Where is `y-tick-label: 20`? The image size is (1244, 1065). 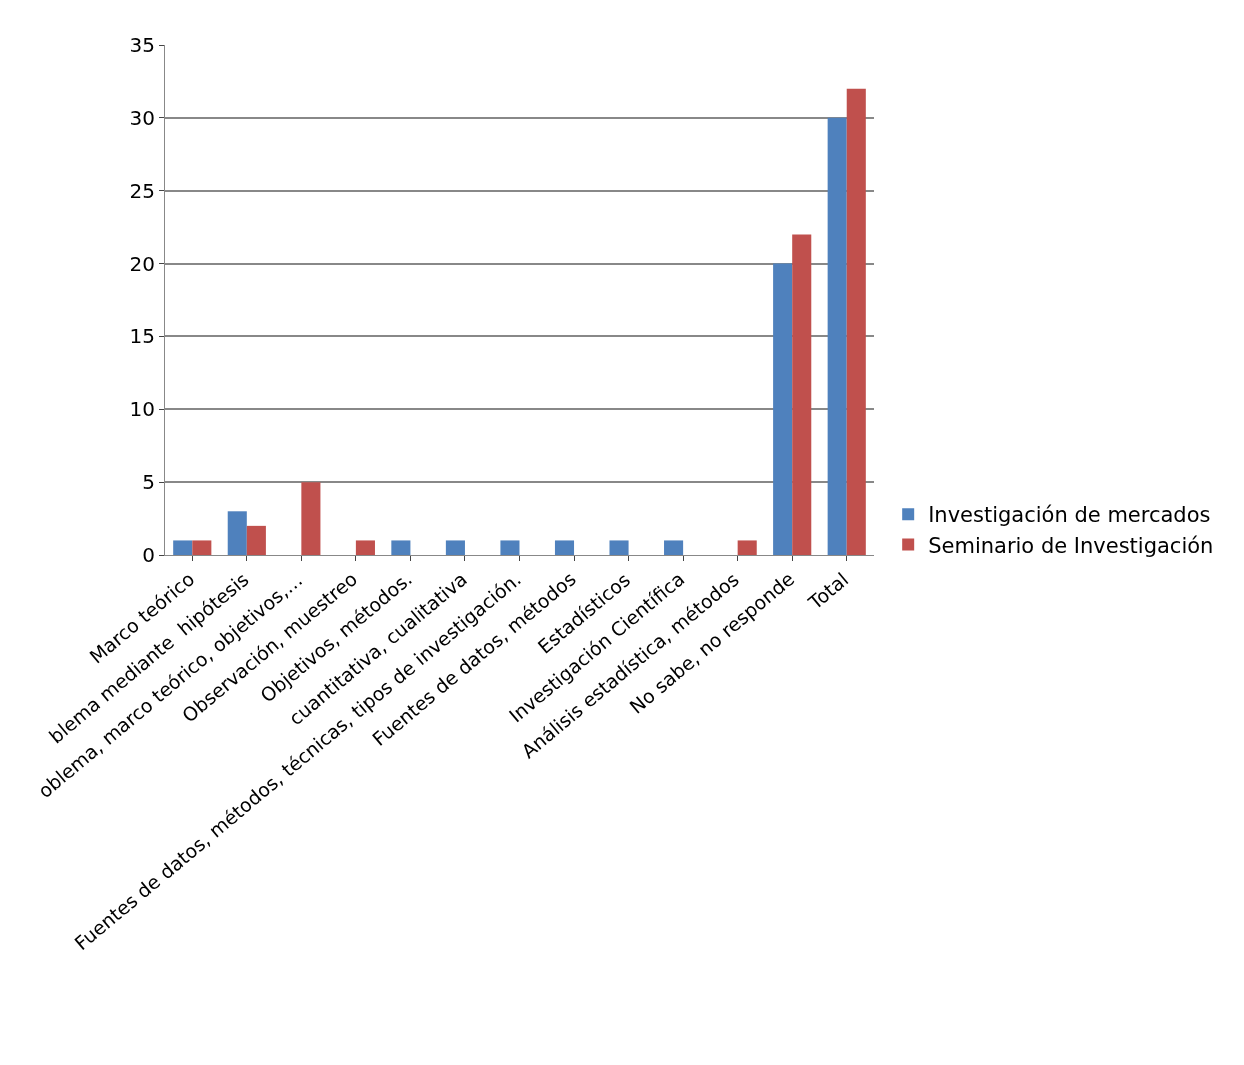
y-tick-label: 20 is located at coordinates (142, 263).